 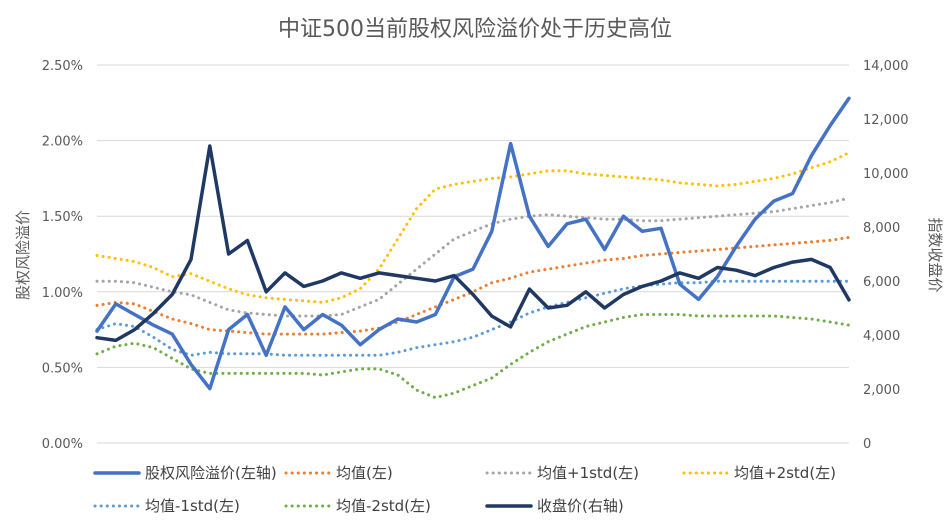 What do you see at coordinates (580, 506) in the screenshot?
I see `legend-label: 收盘价(右轴)` at bounding box center [580, 506].